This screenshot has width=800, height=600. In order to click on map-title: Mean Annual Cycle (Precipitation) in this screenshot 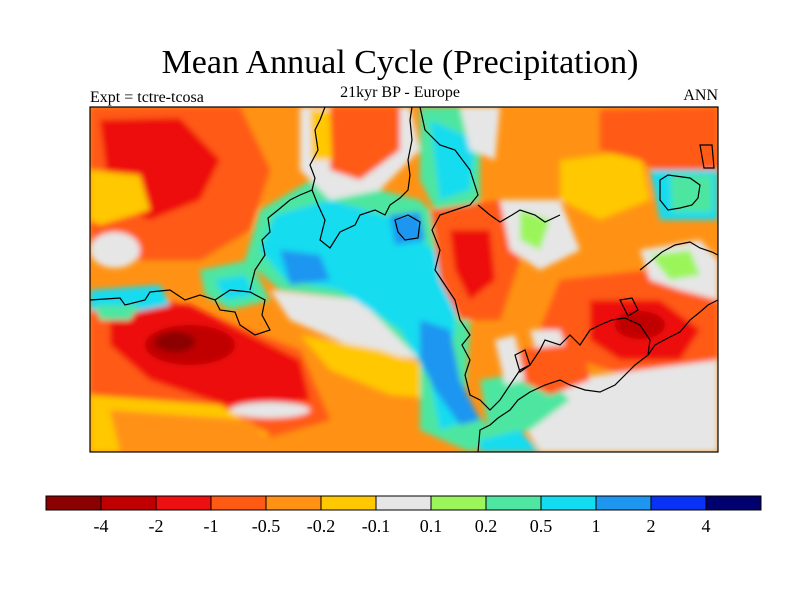, I will do `click(400, 62)`.